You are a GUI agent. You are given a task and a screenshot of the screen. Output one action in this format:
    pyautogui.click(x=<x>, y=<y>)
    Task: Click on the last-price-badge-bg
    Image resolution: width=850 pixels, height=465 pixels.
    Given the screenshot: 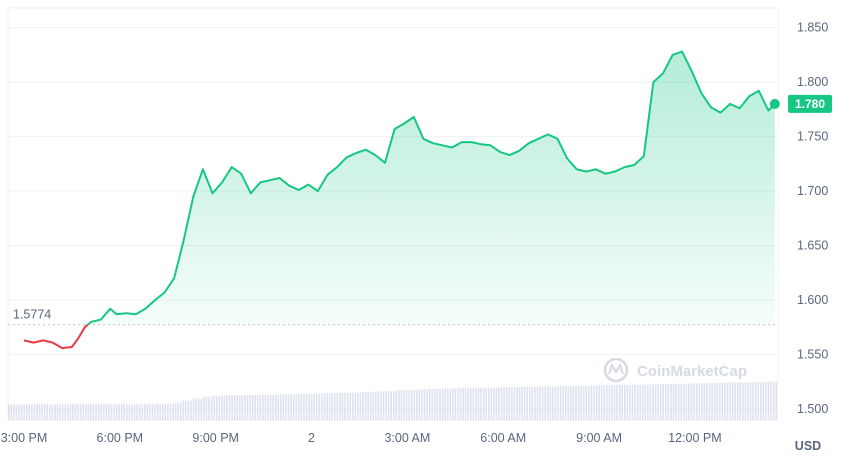 What is the action you would take?
    pyautogui.click(x=810, y=103)
    